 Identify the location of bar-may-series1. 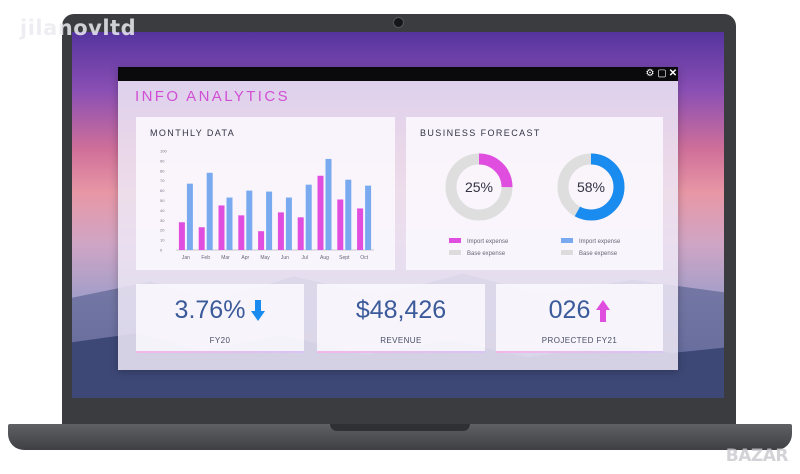
(261, 240).